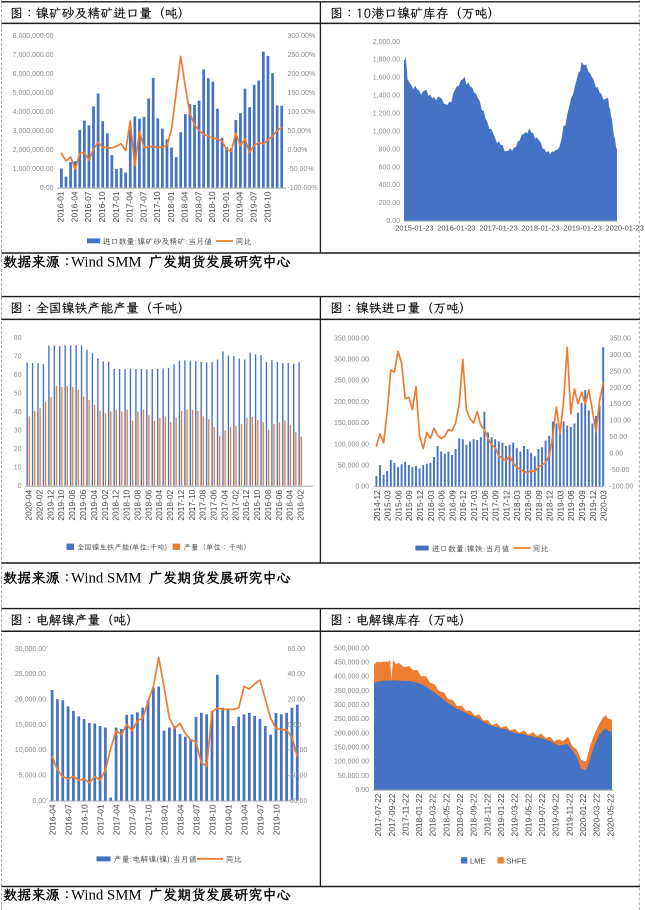  Describe the element at coordinates (30, 700) in the screenshot. I see `svg-text: 20,000.00` at that location.